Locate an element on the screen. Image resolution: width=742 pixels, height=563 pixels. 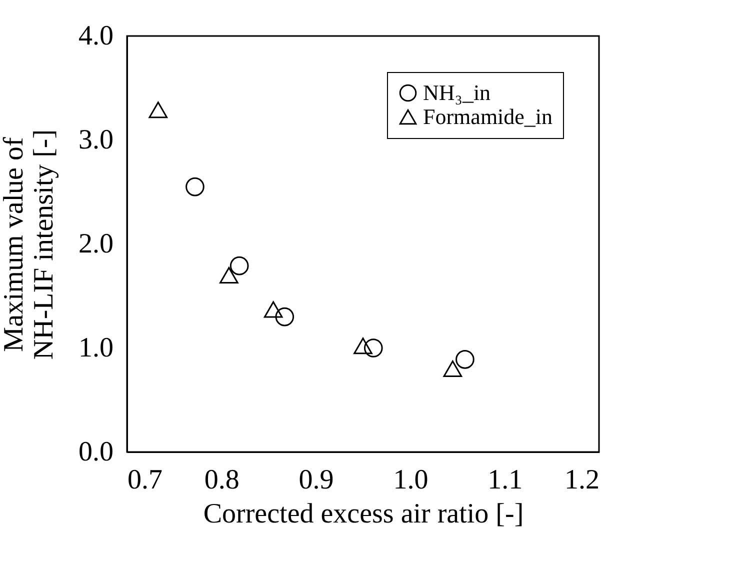
x-axis-title: Corrected excess air ratio [-] is located at coordinates (363, 514).